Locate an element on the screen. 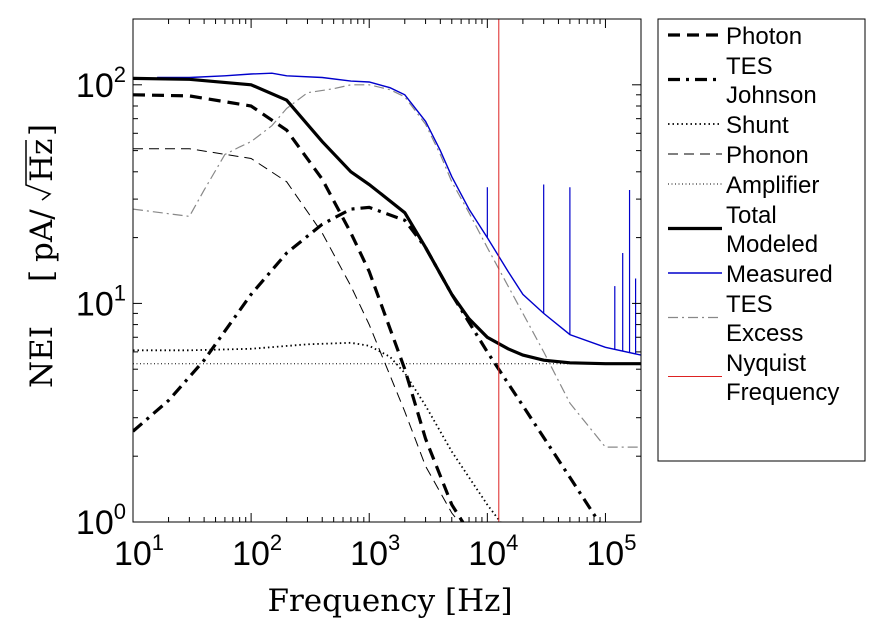 Image resolution: width=872 pixels, height=624 pixels. y-axis-title-radicand: Hz is located at coordinates (42, 160).